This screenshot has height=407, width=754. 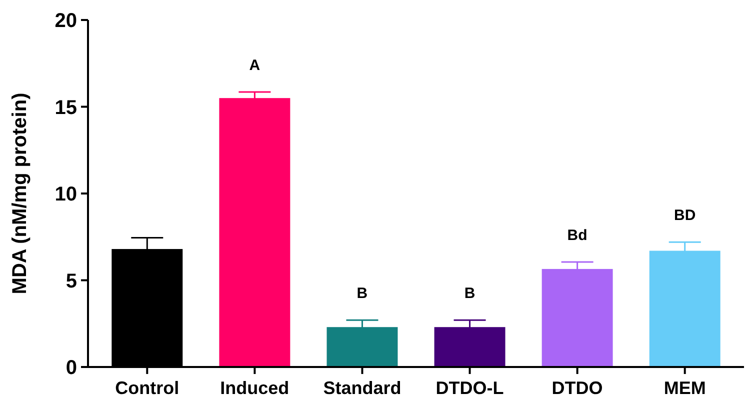 What do you see at coordinates (65, 107) in the screenshot?
I see `y-tick-label: 15` at bounding box center [65, 107].